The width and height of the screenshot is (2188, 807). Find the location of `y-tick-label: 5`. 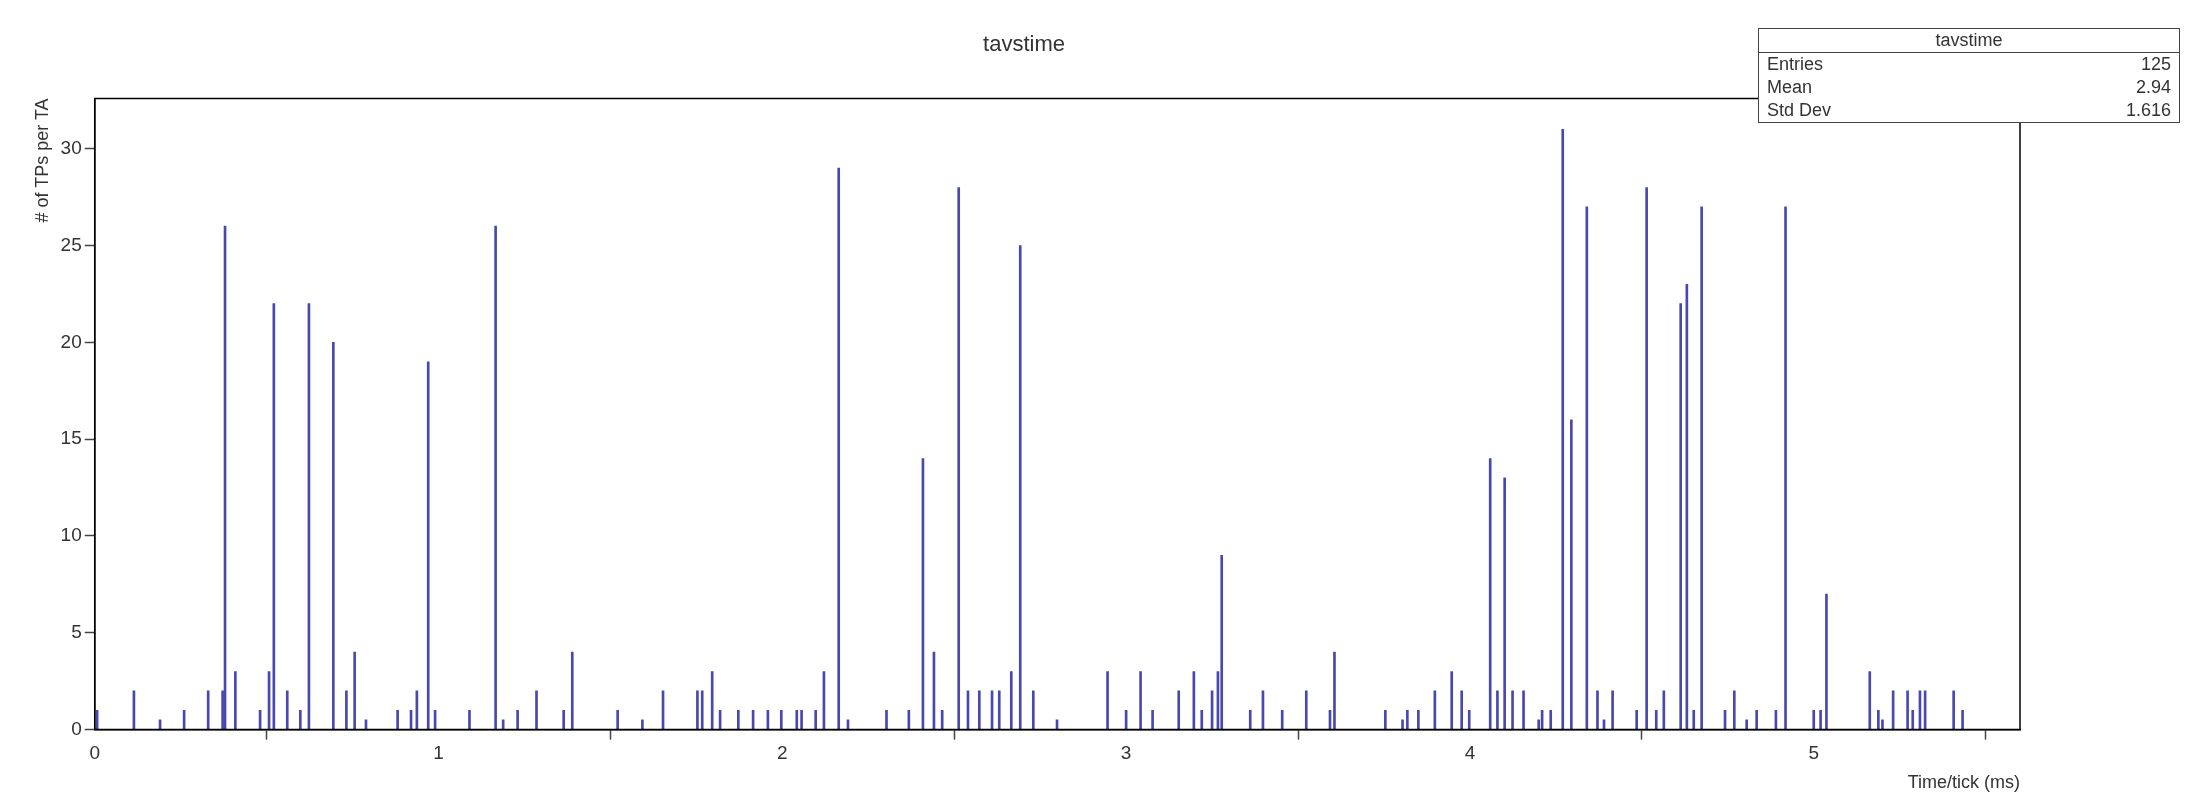

y-tick-label: 5 is located at coordinates (76, 632).